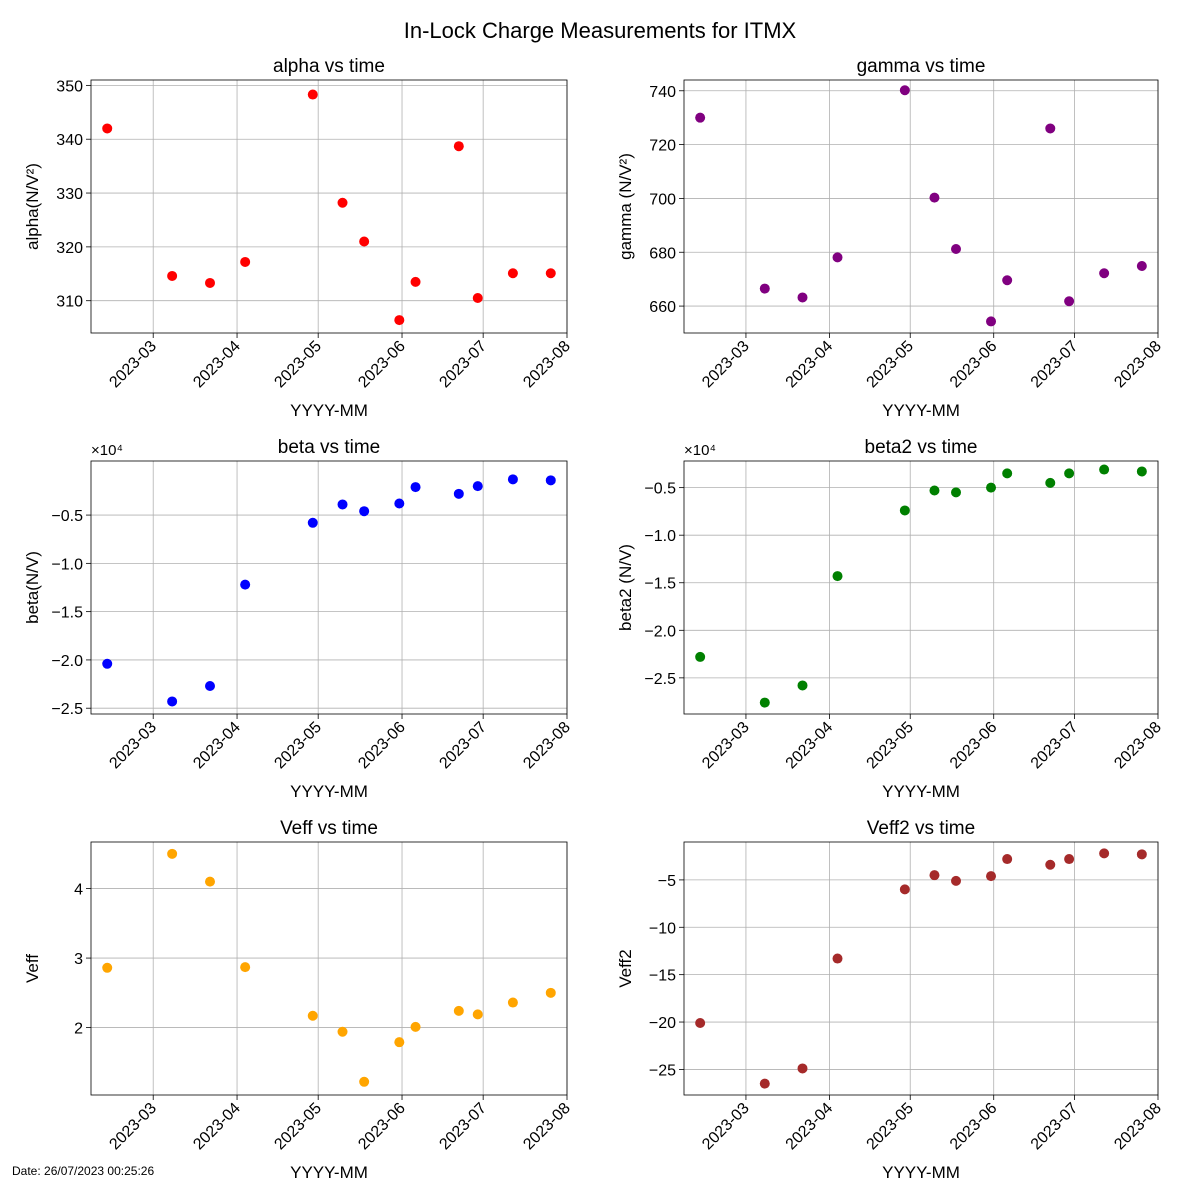  What do you see at coordinates (69, 248) in the screenshot?
I see `y-tick-label: 320` at bounding box center [69, 248].